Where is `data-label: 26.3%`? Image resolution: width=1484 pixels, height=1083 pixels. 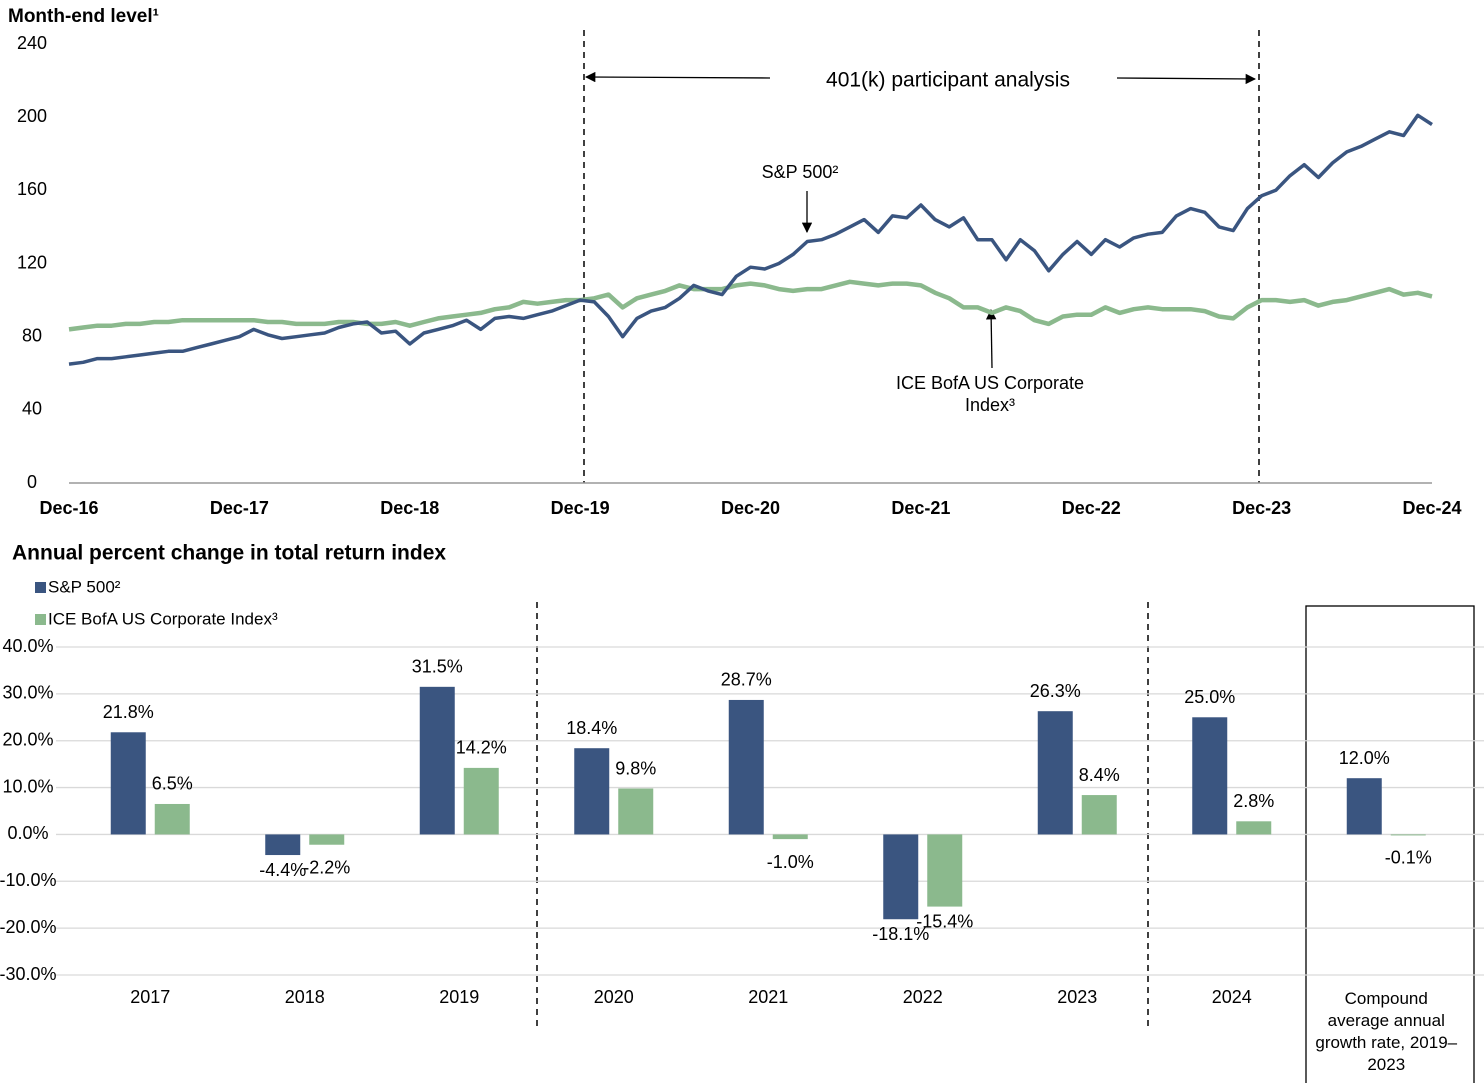 data-label: 26.3% is located at coordinates (1055, 691).